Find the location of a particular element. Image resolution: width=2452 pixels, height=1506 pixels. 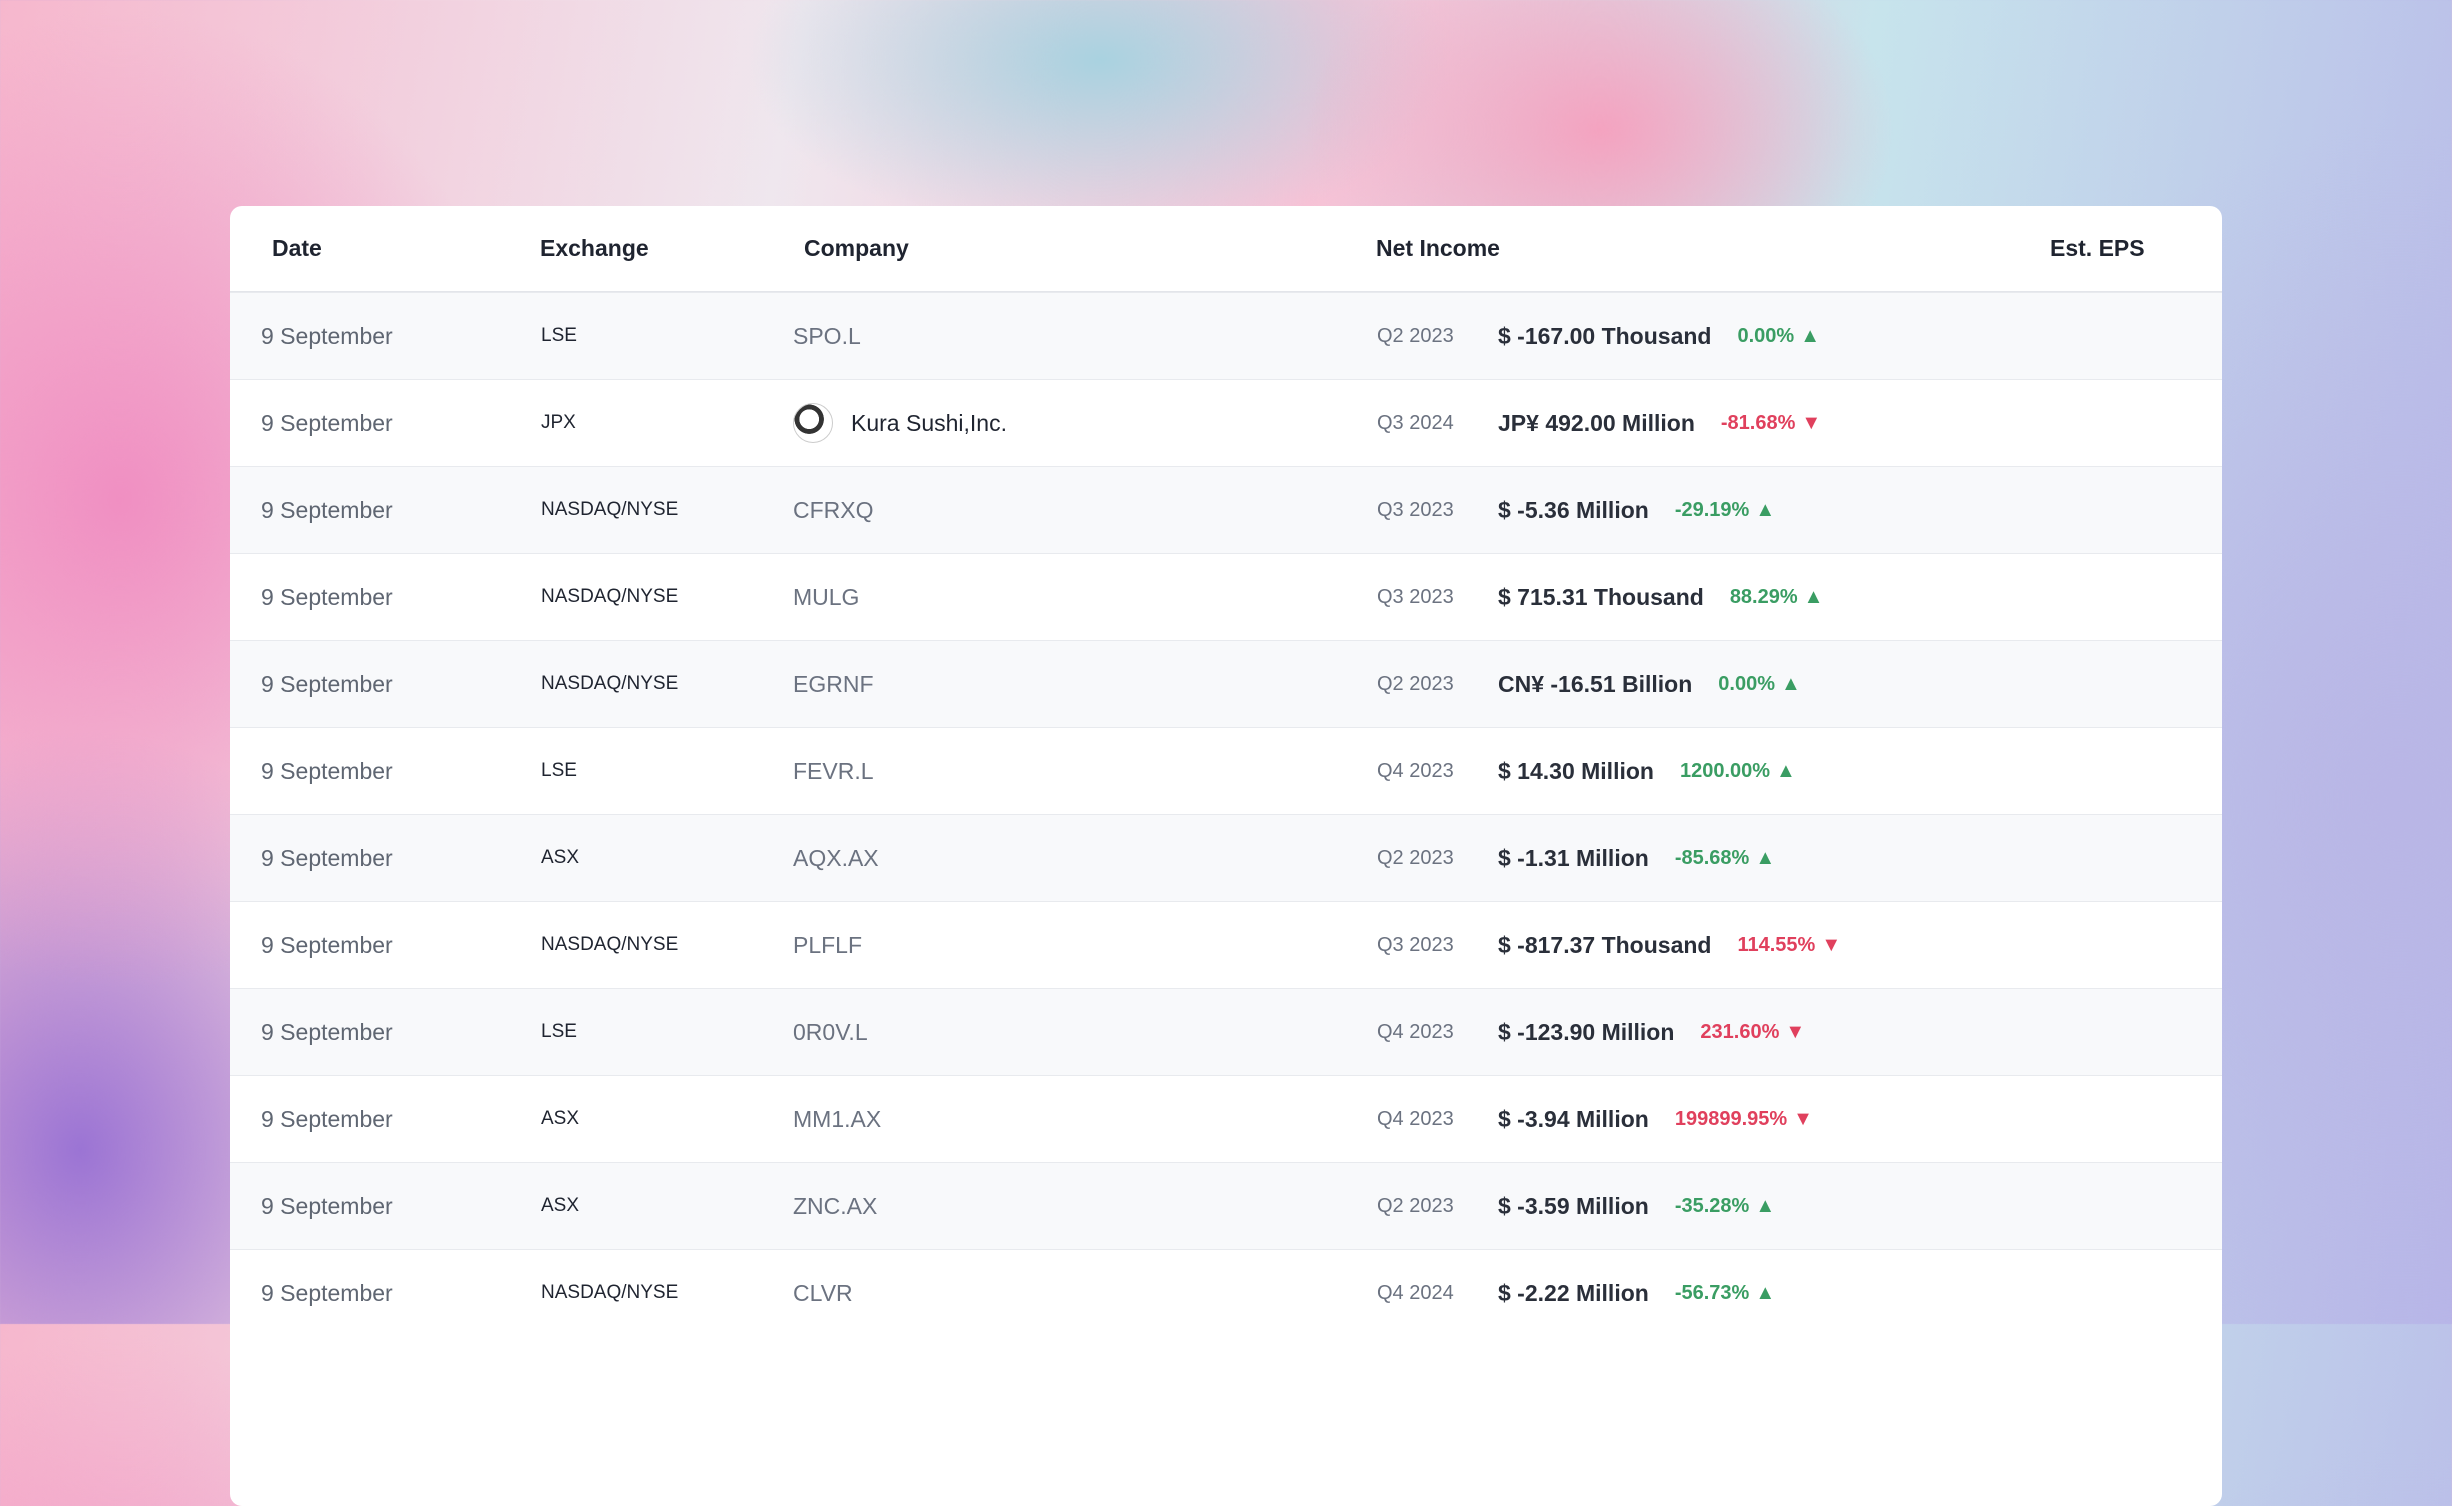

company-cell: ZNC.AX is located at coordinates (835, 1206).